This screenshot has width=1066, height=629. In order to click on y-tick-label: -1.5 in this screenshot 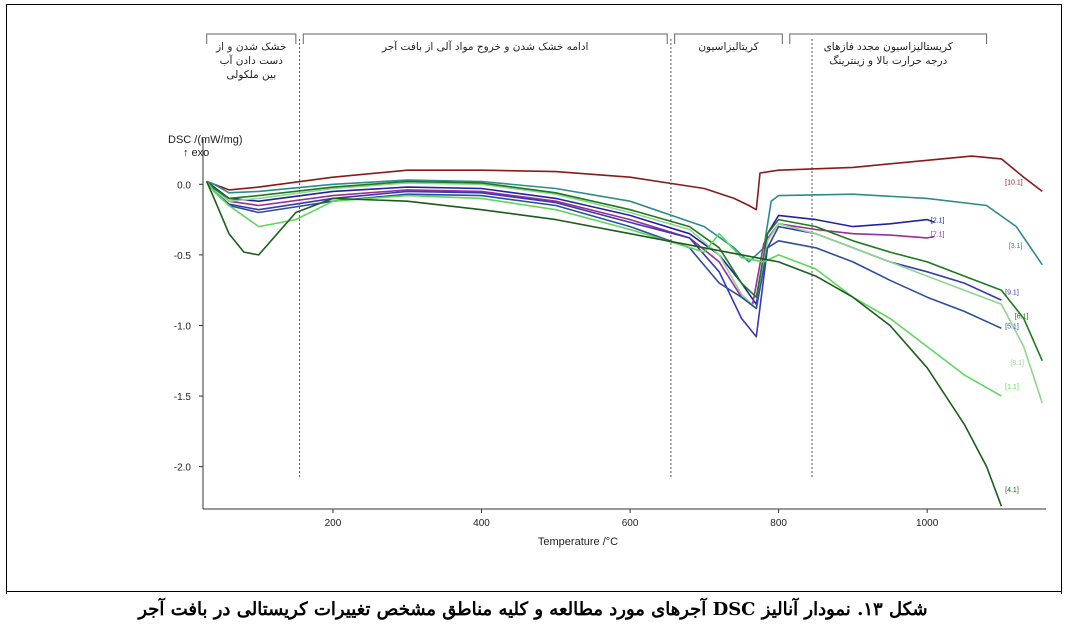, I will do `click(183, 397)`.